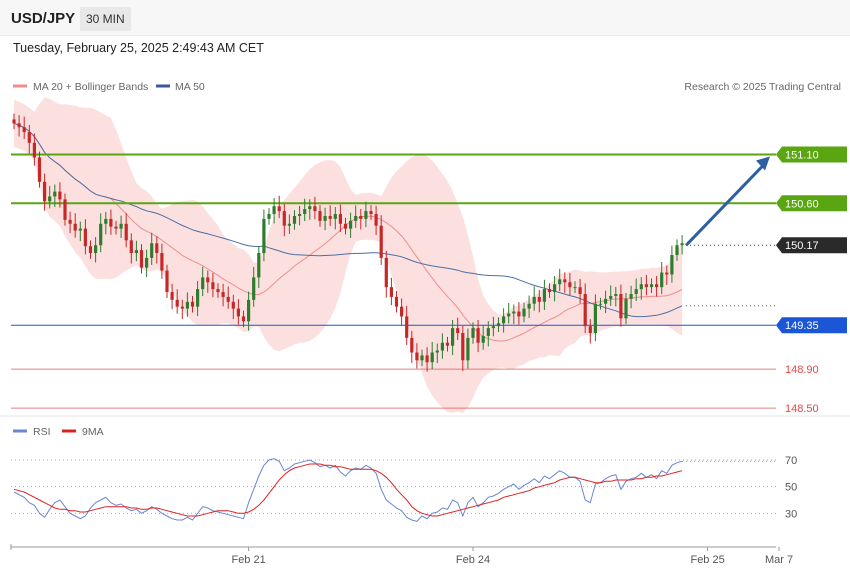 This screenshot has height=576, width=850. Describe the element at coordinates (190, 87) in the screenshot. I see `legend-ma50-label: MA 50` at that location.